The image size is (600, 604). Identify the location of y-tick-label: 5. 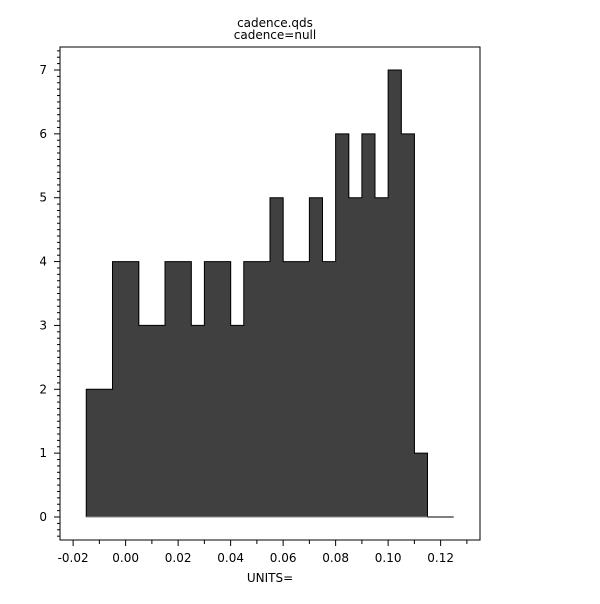
(43, 198).